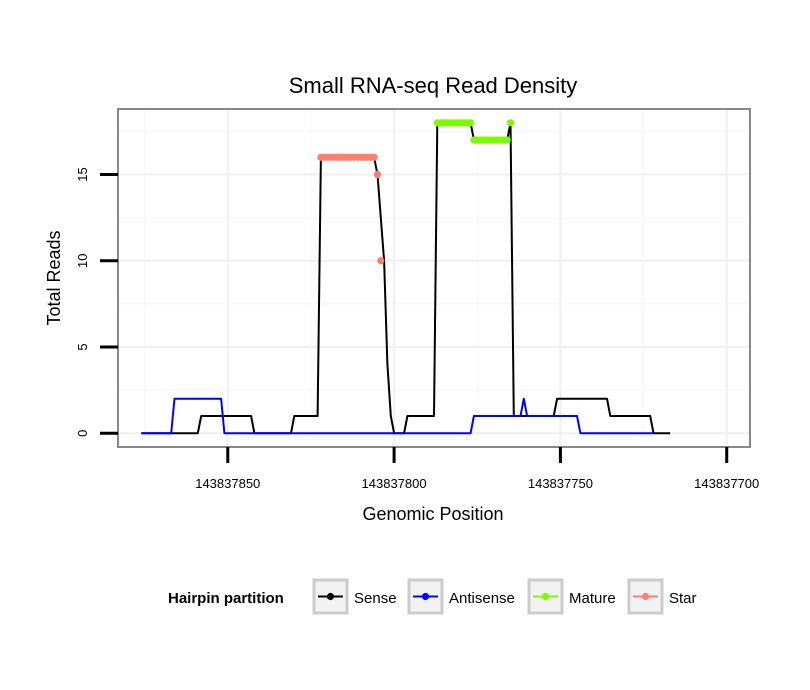 This screenshot has width=810, height=690. I want to click on legend-item-antisense: Antisense, so click(461, 596).